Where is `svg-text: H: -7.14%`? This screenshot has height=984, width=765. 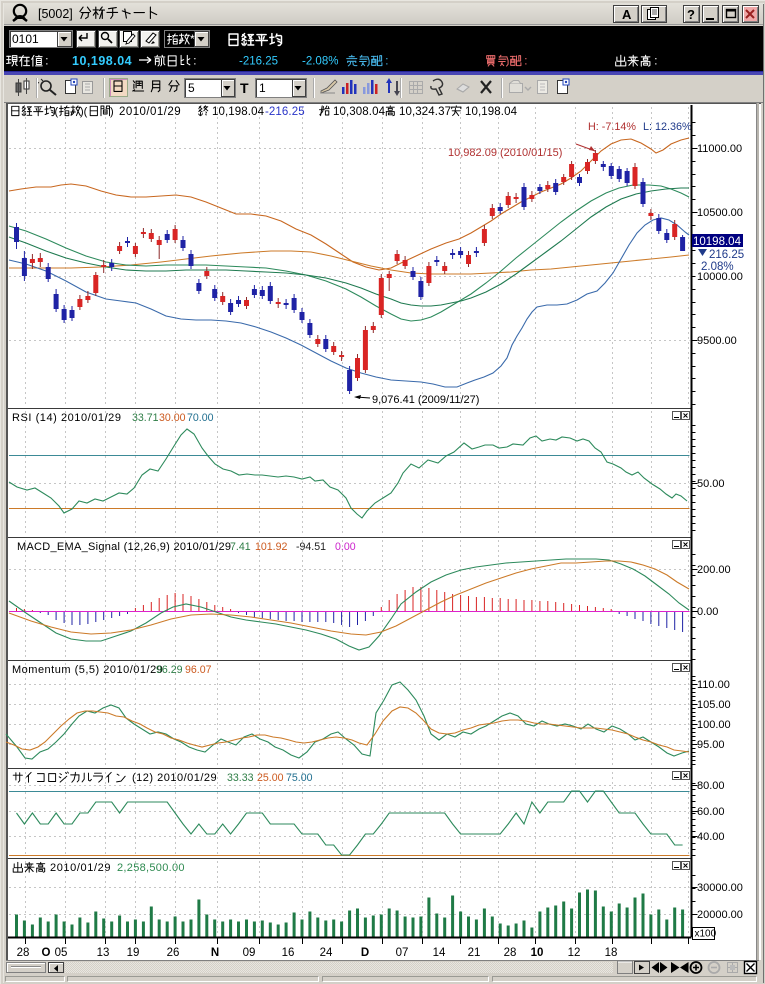
svg-text: H: -7.14% is located at coordinates (612, 127).